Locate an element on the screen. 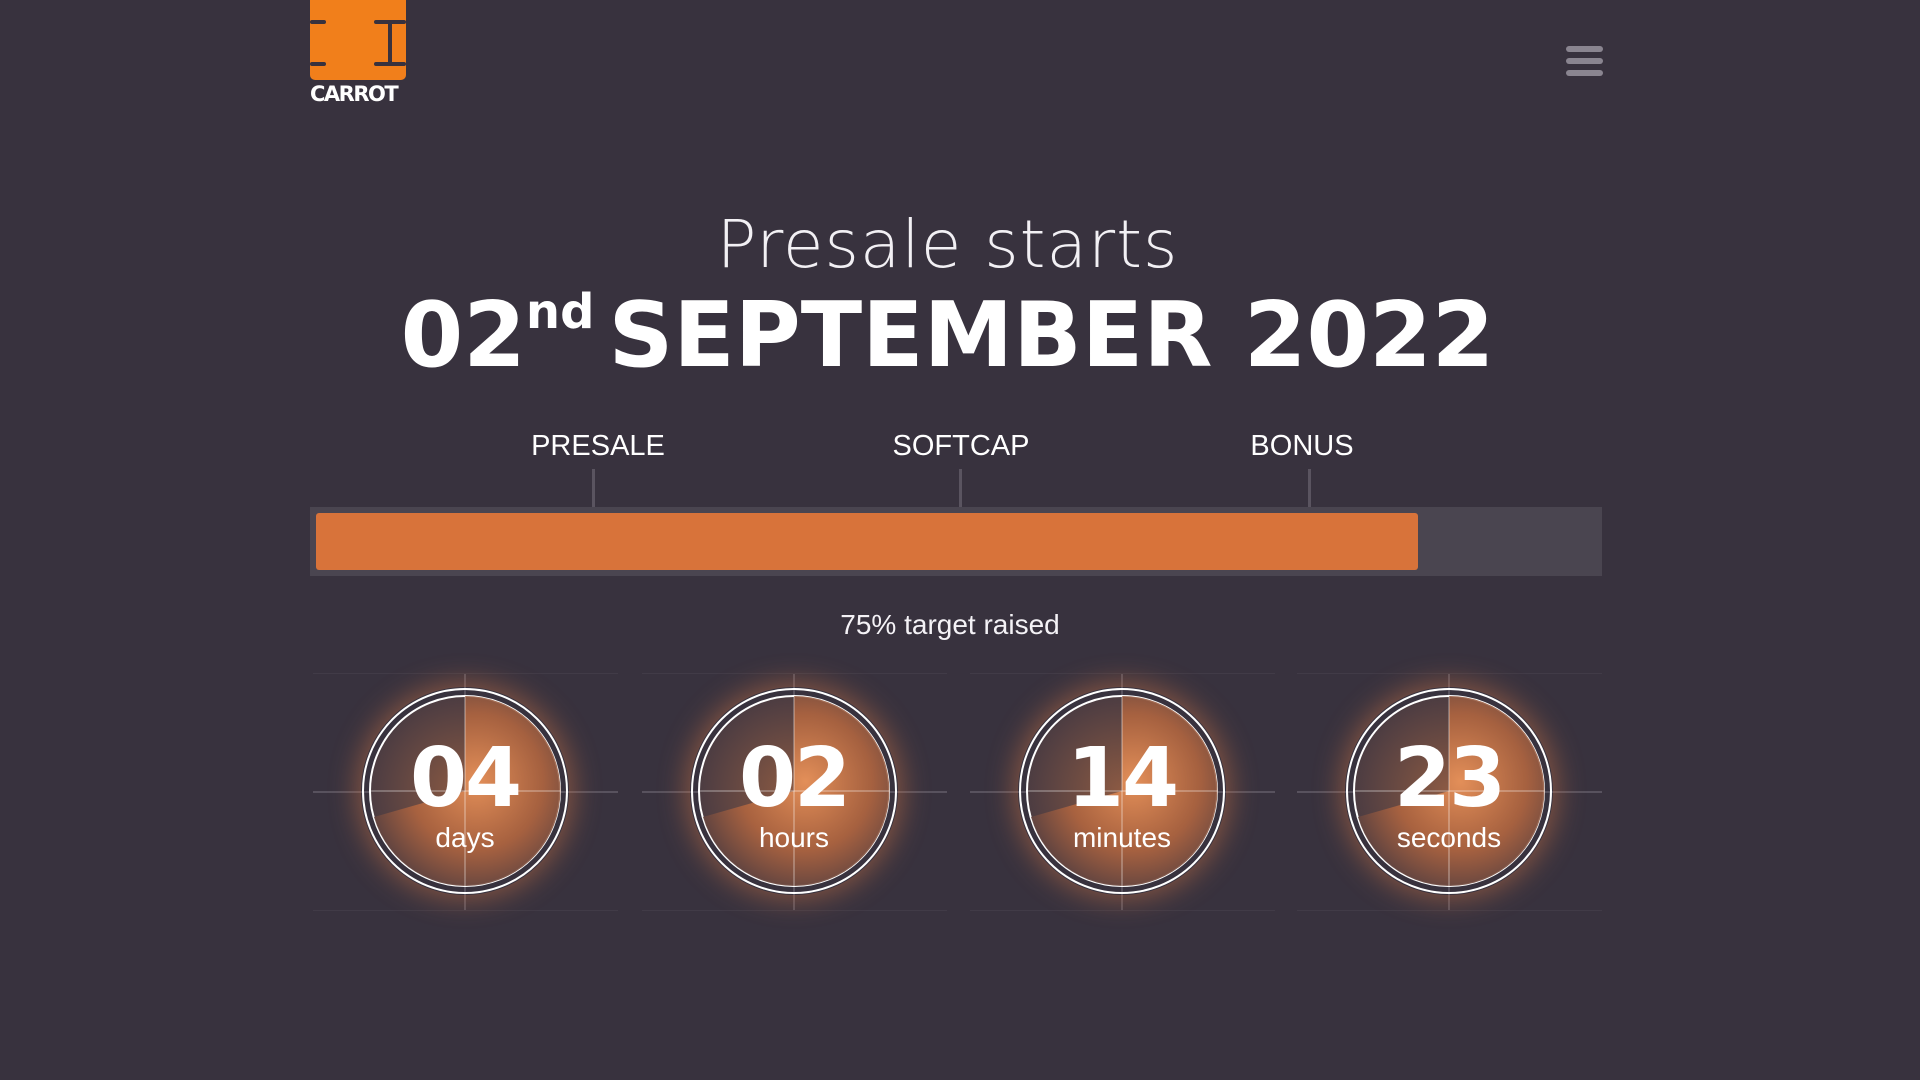  countdown-unit: days is located at coordinates (465, 837).